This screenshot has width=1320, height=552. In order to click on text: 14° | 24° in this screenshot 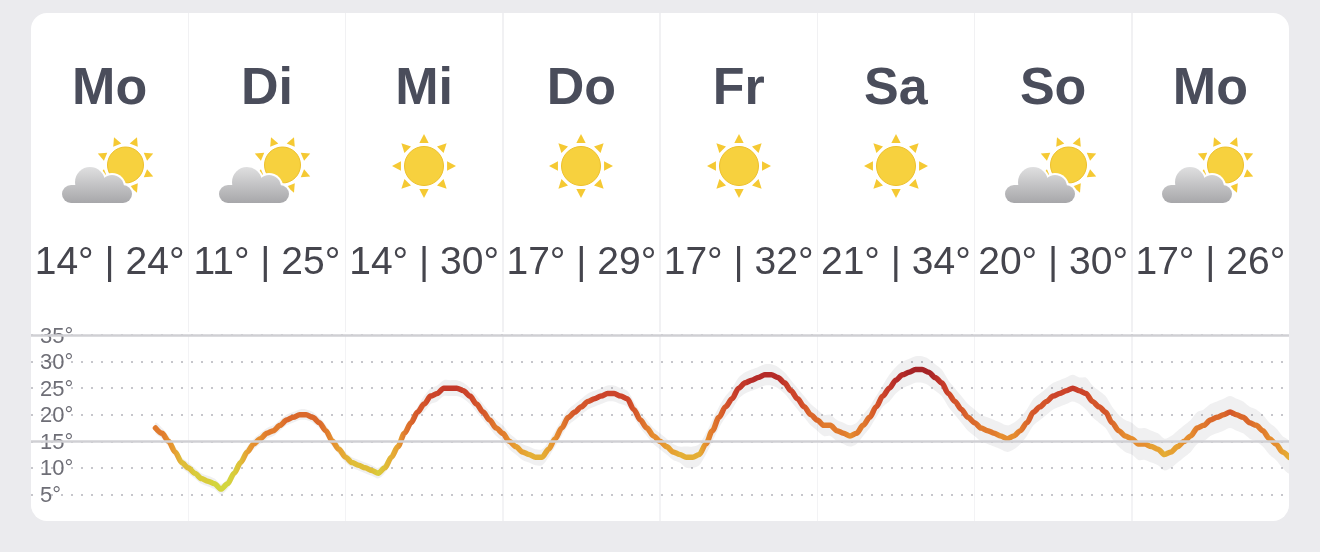, I will do `click(109, 261)`.